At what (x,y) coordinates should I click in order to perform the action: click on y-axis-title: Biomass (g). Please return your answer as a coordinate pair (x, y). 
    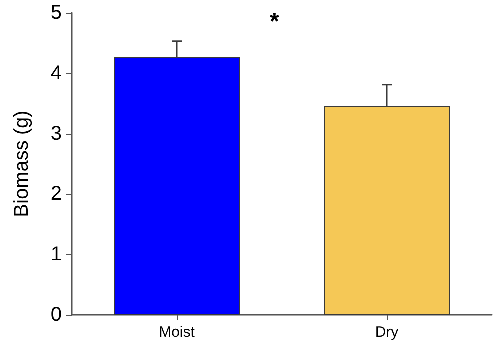
    Looking at the image, I should click on (22, 164).